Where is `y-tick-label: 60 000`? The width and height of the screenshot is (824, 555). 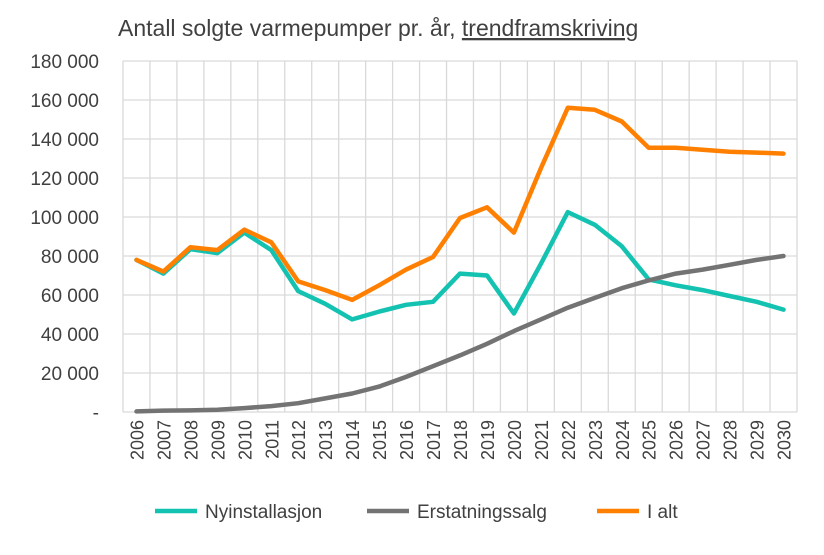
y-tick-label: 60 000 is located at coordinates (70, 296).